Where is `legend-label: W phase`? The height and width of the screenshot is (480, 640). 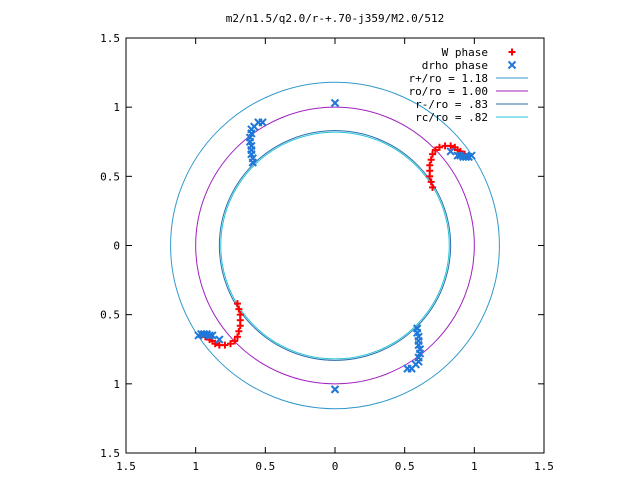 legend-label: W phase is located at coordinates (465, 52).